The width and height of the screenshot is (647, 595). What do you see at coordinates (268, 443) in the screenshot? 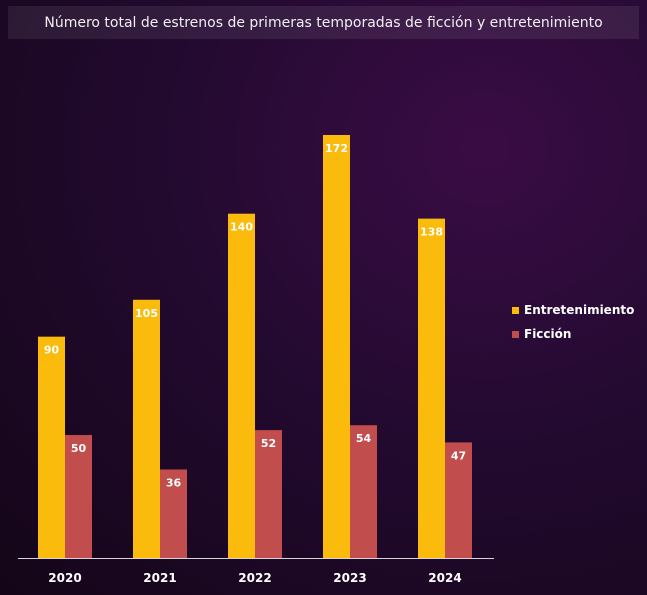
I see `data-label-ficci-n-2022: 52` at bounding box center [268, 443].